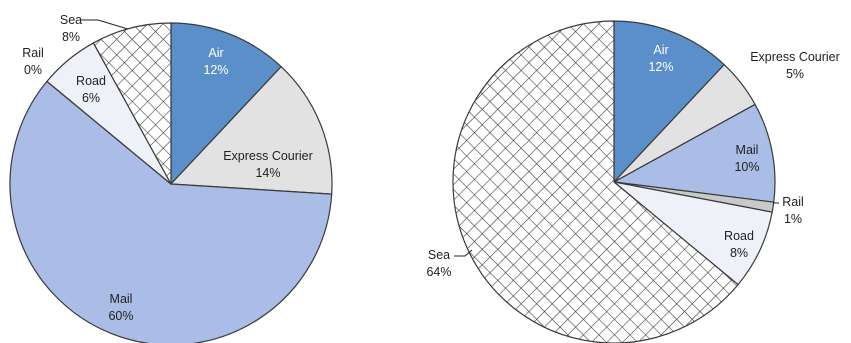 Image resolution: width=851 pixels, height=343 pixels. Describe the element at coordinates (120, 316) in the screenshot. I see `slice-value-mail: 60%` at that location.